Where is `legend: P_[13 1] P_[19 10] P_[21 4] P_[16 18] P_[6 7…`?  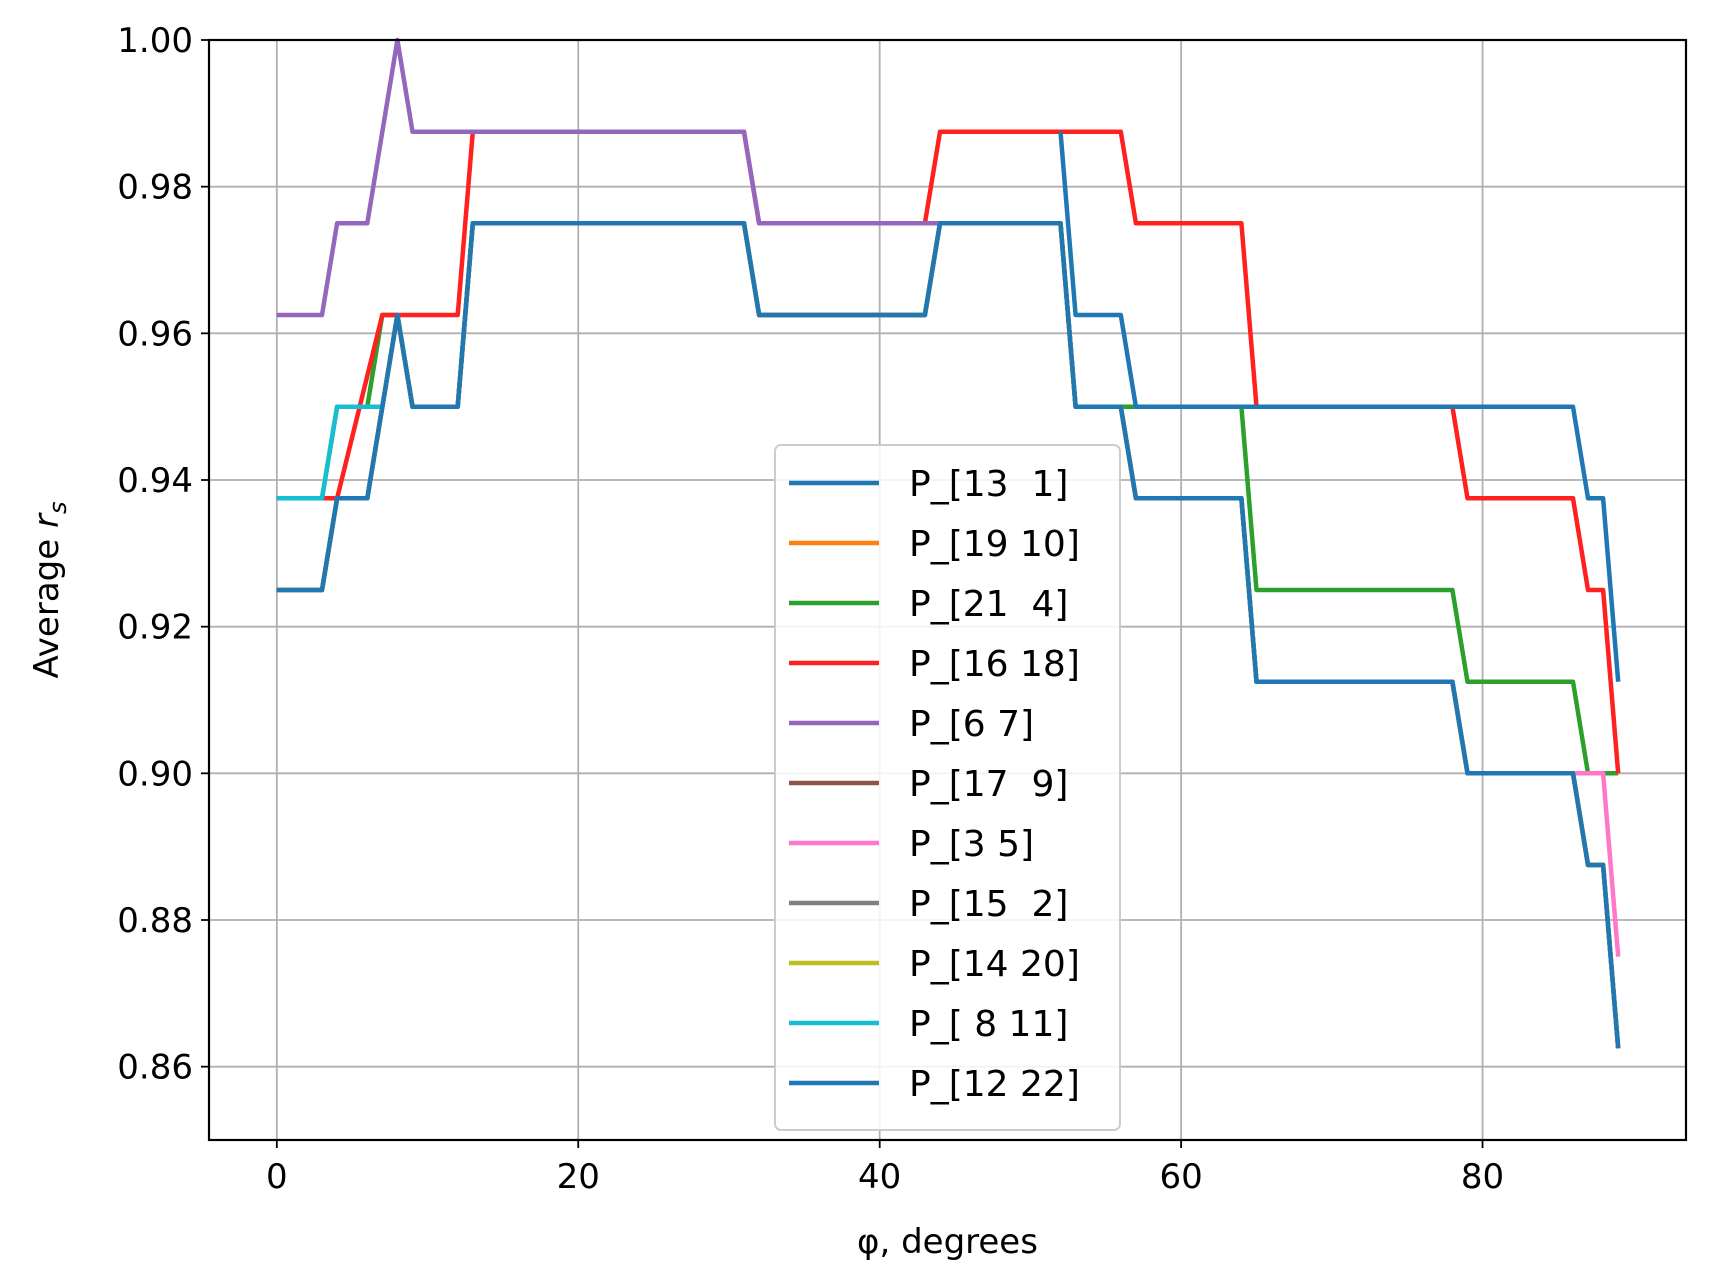 legend: P_[13 1] P_[19 10] P_[21 4] P_[16 18] P_[6 7… is located at coordinates (947, 787).